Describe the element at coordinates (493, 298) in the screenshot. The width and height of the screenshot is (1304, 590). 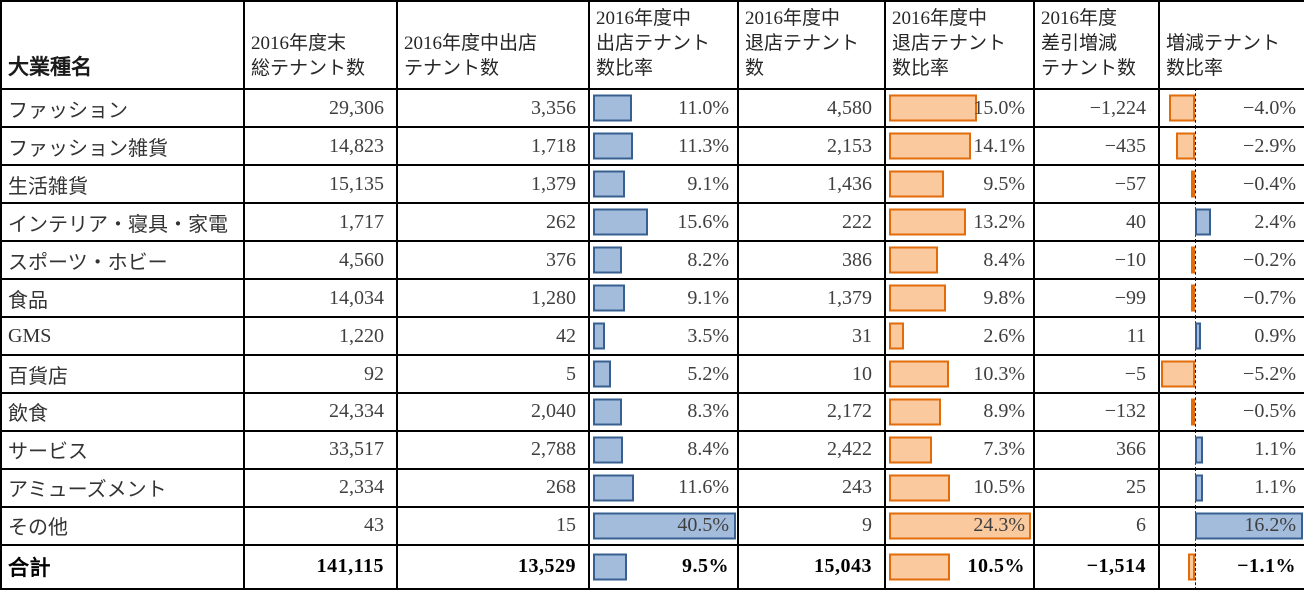
I see `open-tenants-cell: 1,280` at that location.